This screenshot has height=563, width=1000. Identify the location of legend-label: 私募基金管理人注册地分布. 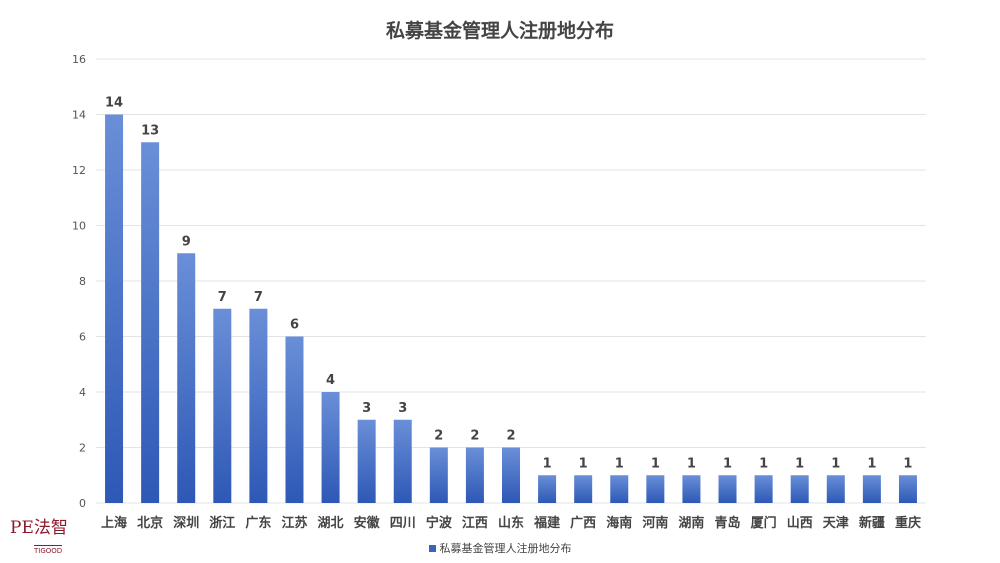
(505, 548).